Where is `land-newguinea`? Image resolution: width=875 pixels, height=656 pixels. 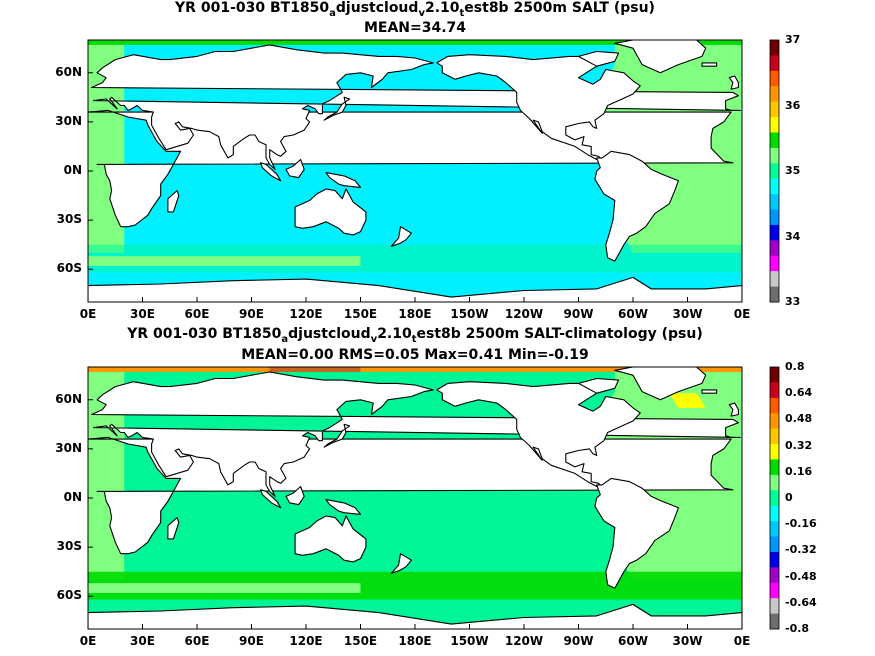 land-newguinea is located at coordinates (343, 180).